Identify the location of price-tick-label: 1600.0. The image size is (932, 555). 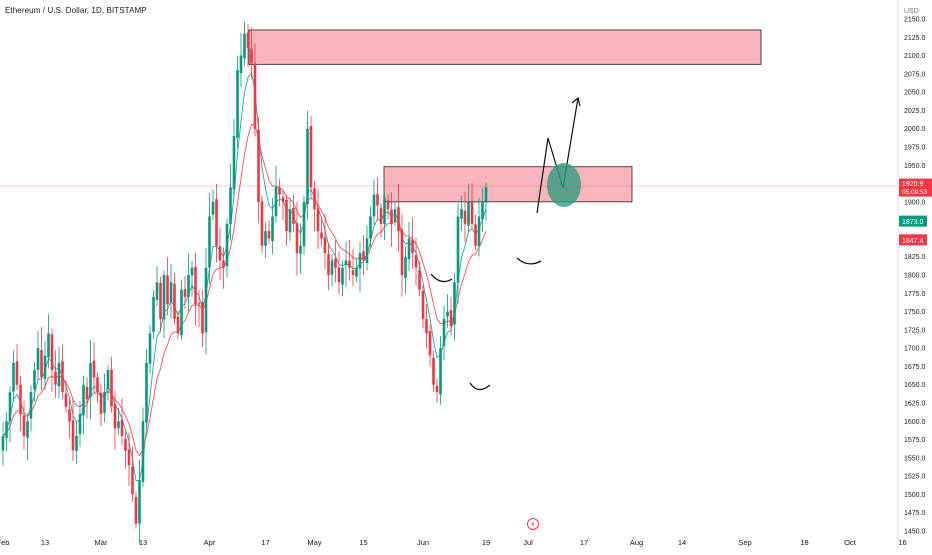
(915, 422).